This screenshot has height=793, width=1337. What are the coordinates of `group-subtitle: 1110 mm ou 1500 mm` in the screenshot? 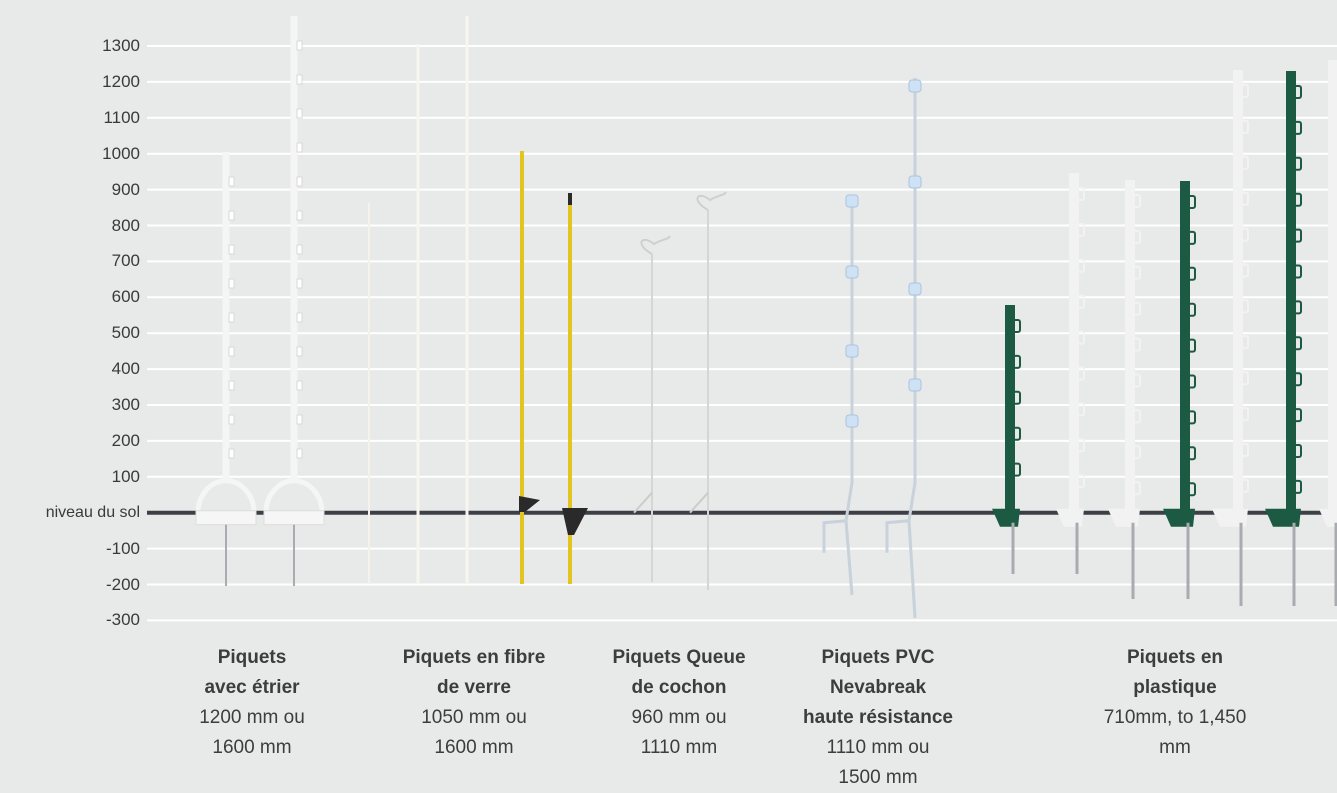 It's located at (878, 762).